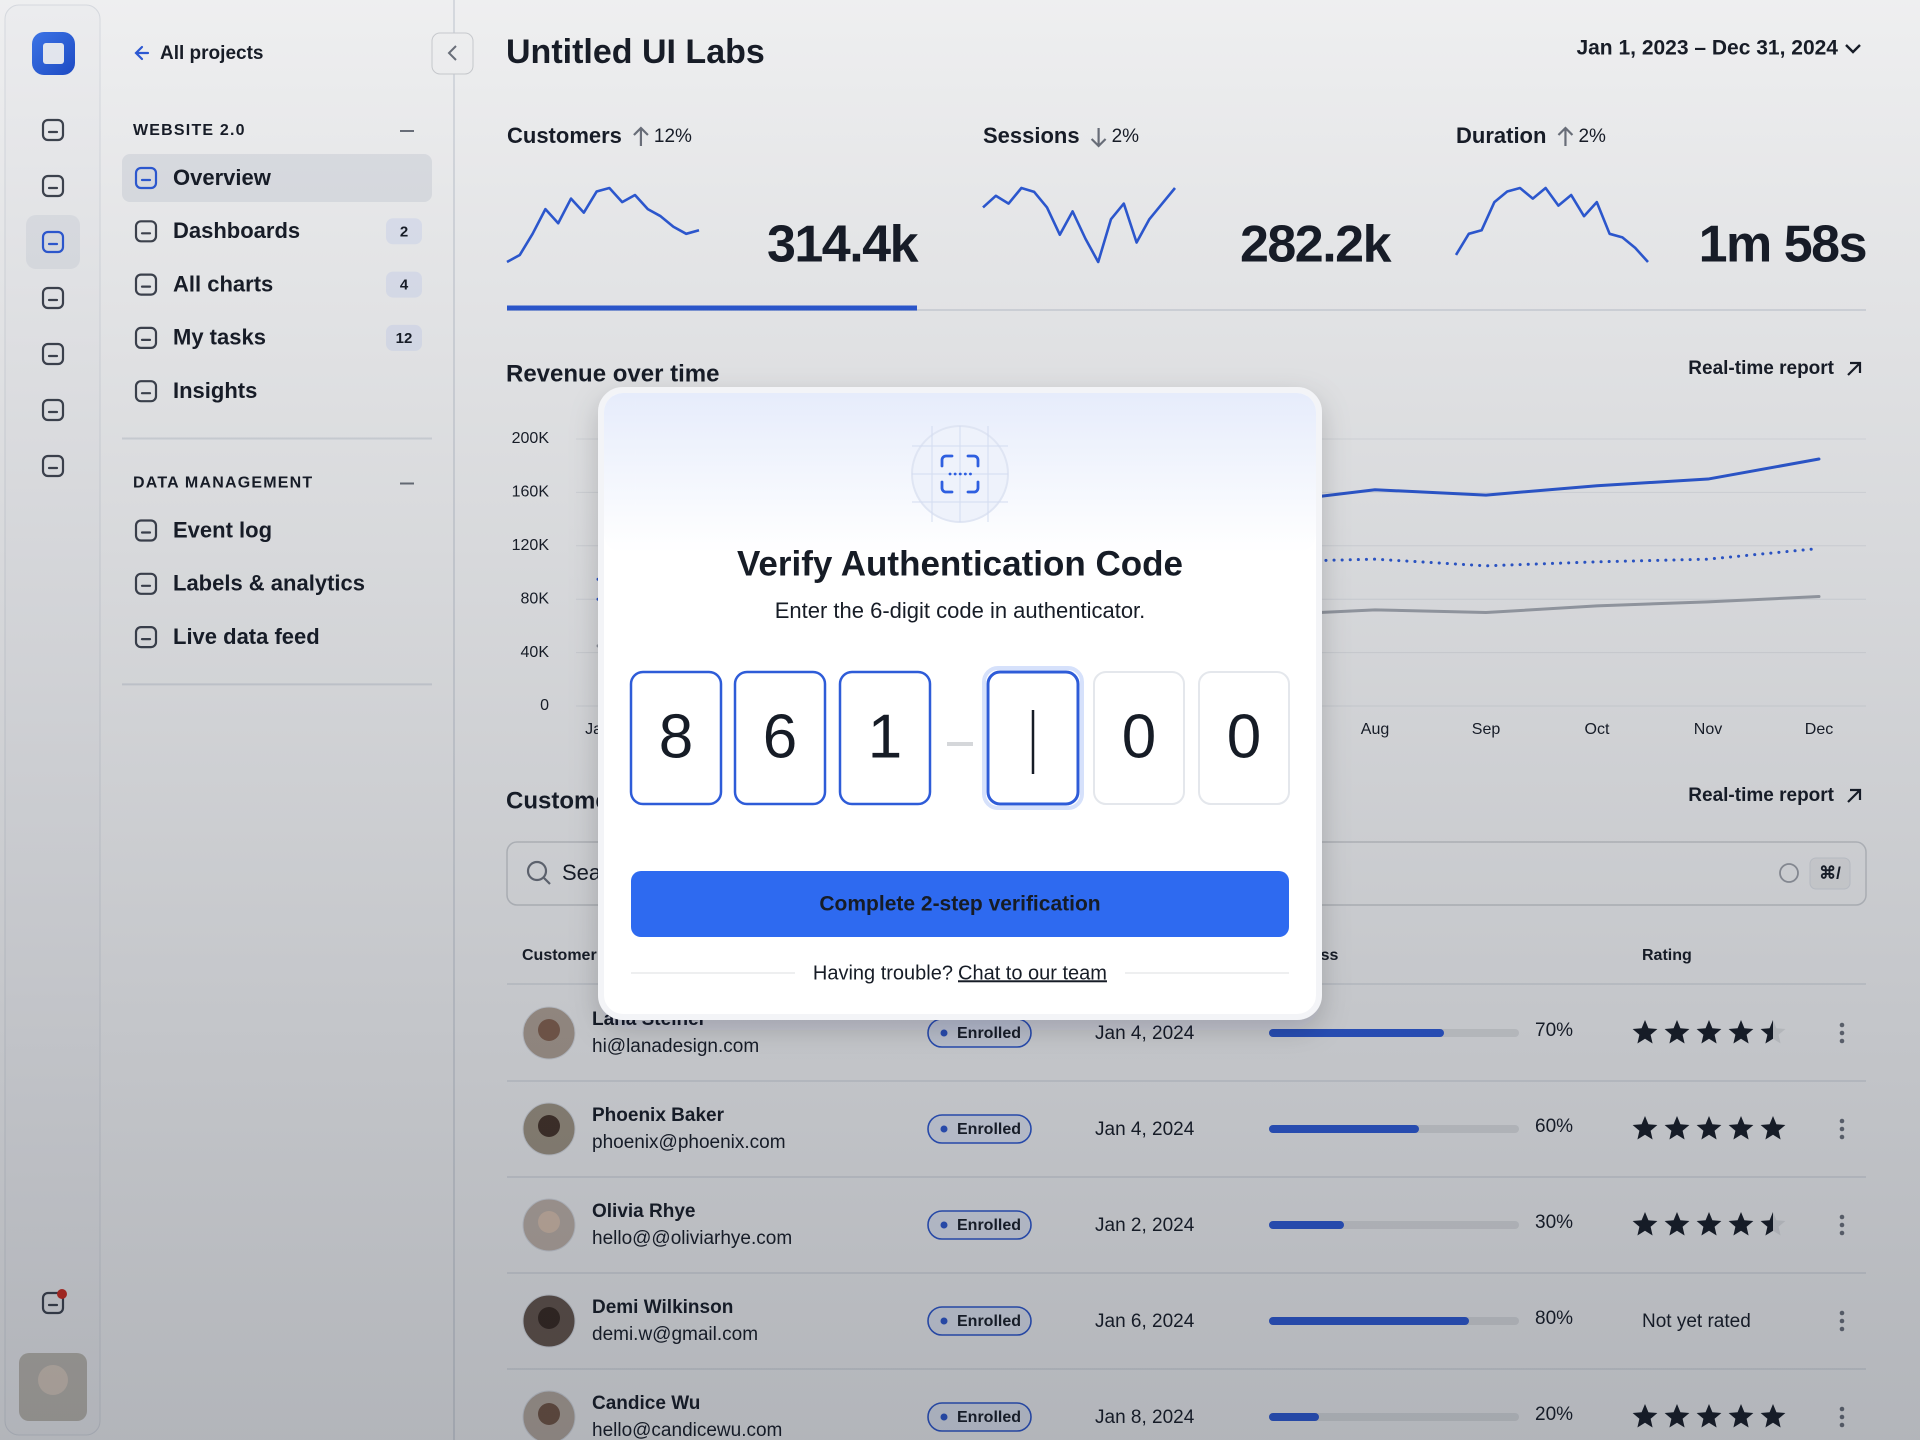 The height and width of the screenshot is (1440, 1920). I want to click on verify-button, so click(960, 904).